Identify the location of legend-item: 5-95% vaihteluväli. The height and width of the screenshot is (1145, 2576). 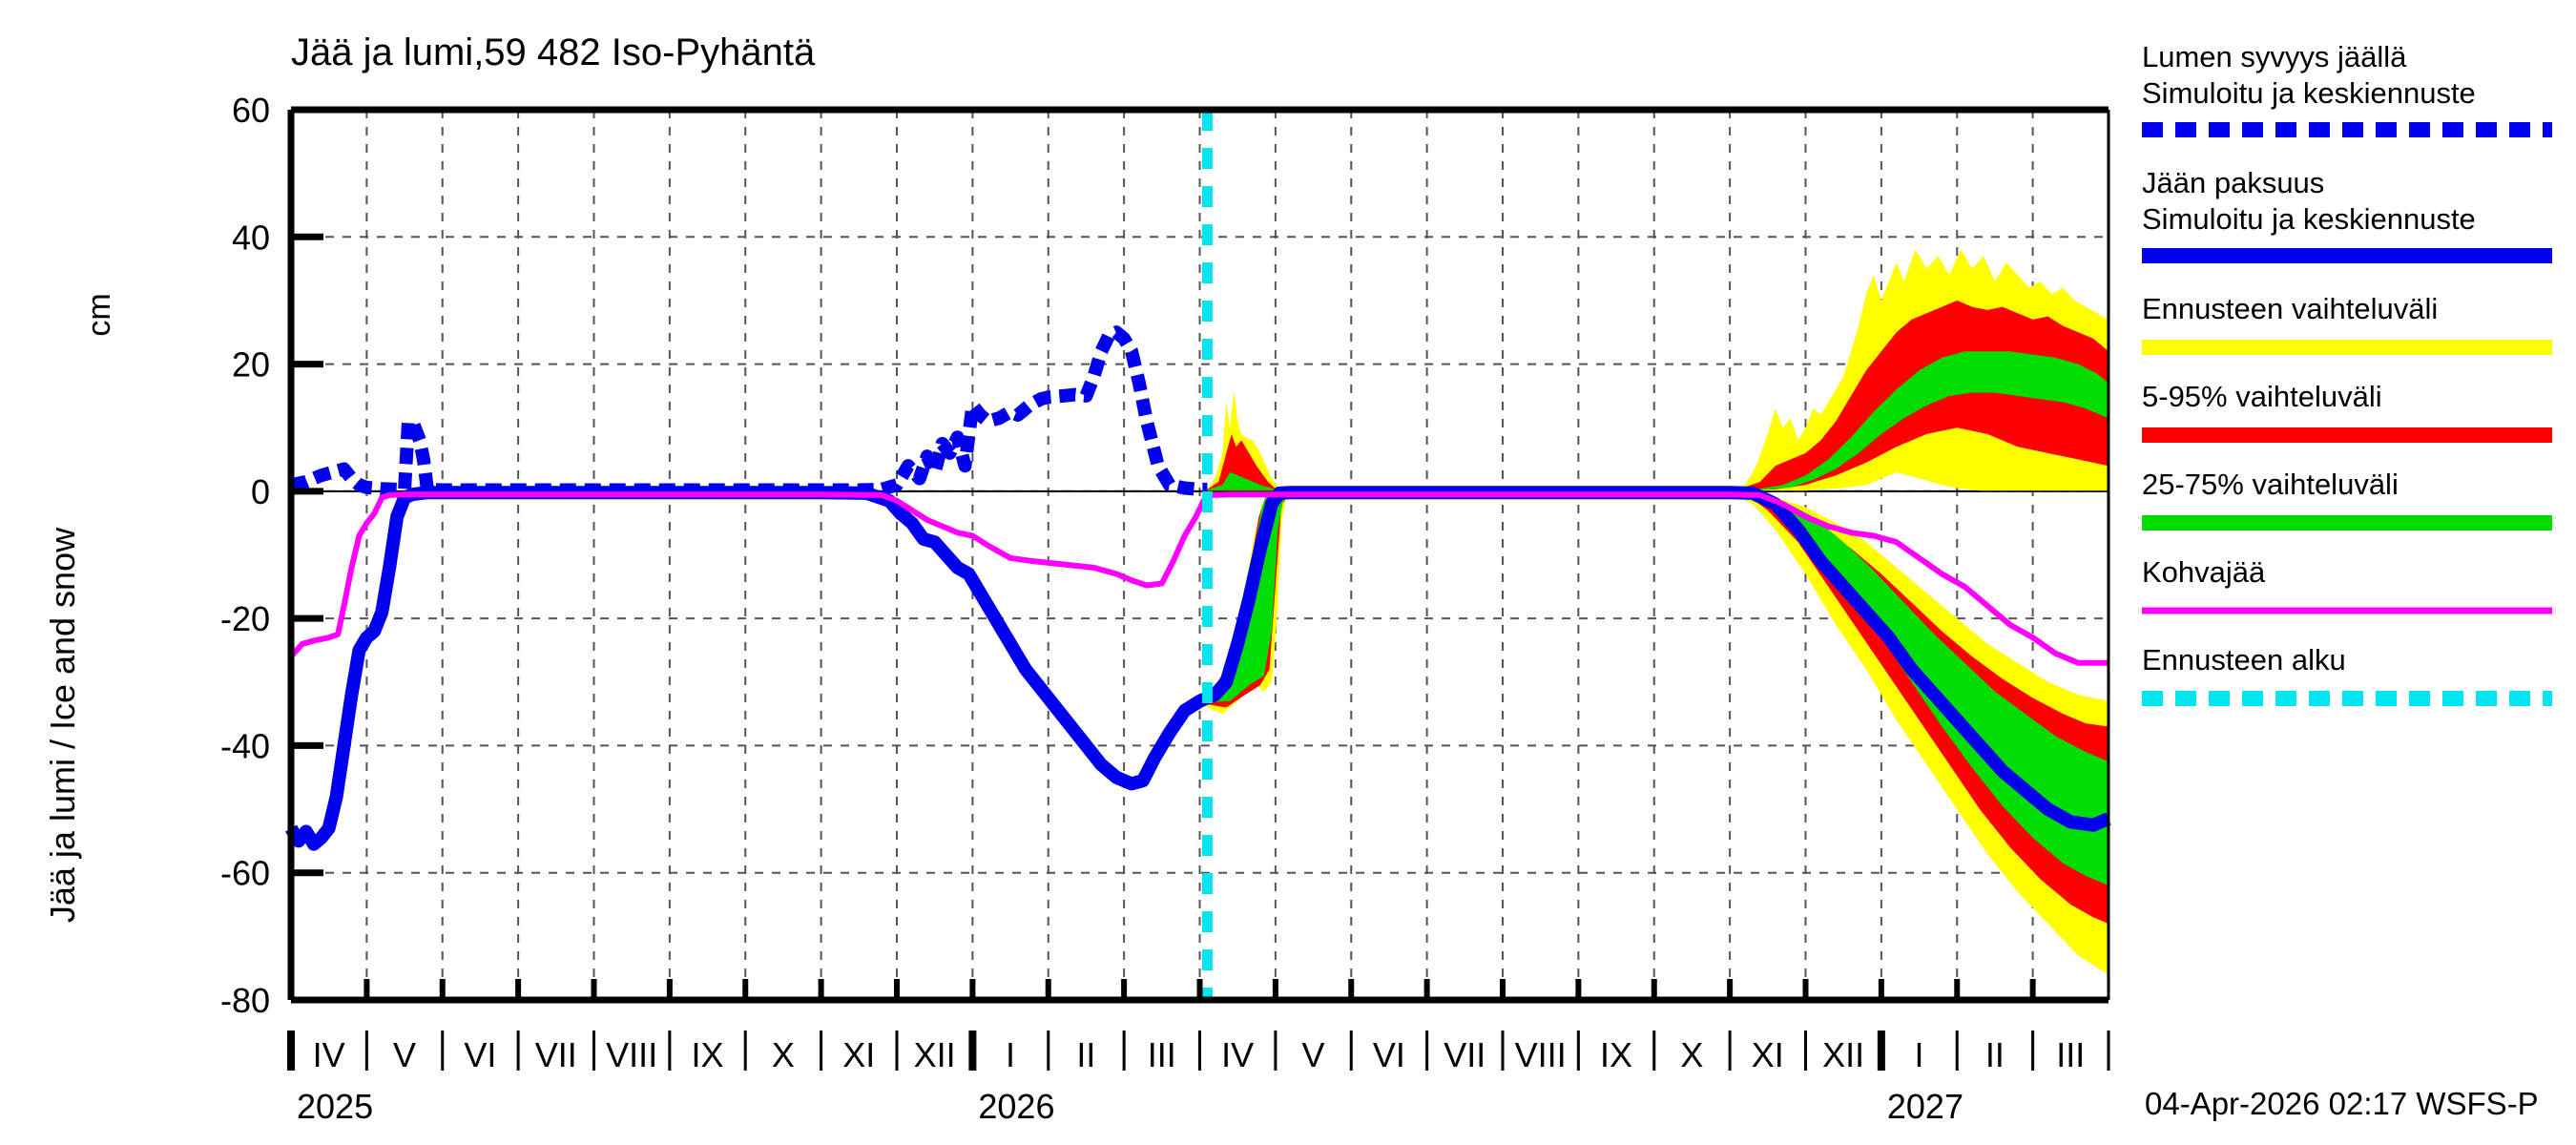
(2347, 411).